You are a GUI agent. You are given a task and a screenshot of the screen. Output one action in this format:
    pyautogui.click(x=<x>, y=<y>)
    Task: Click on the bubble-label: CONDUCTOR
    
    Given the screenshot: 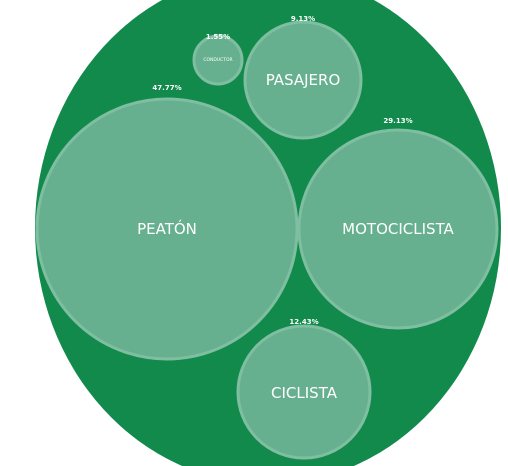 What is the action you would take?
    pyautogui.click(x=217, y=60)
    